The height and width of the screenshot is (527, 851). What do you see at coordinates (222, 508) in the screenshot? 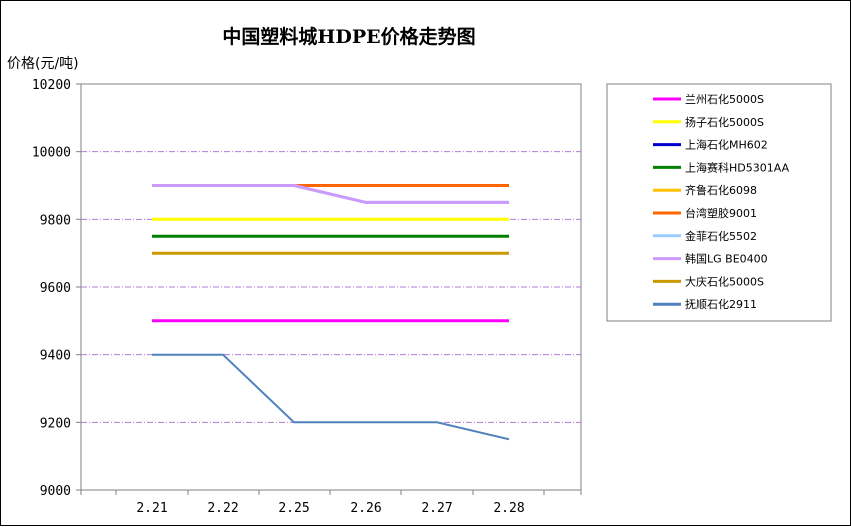
I see `x-tick-label-1: 2.22` at bounding box center [222, 508].